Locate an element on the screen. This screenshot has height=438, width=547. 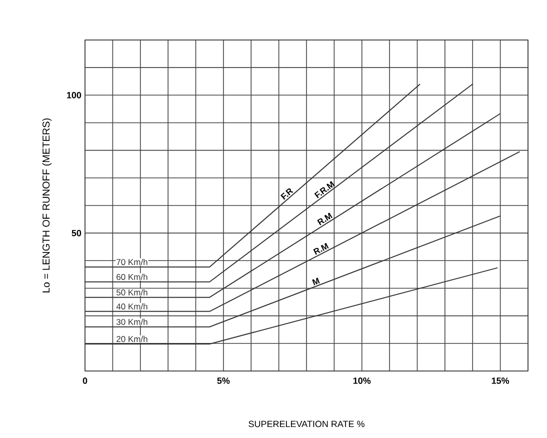
x-tick-label: 5% is located at coordinates (223, 381).